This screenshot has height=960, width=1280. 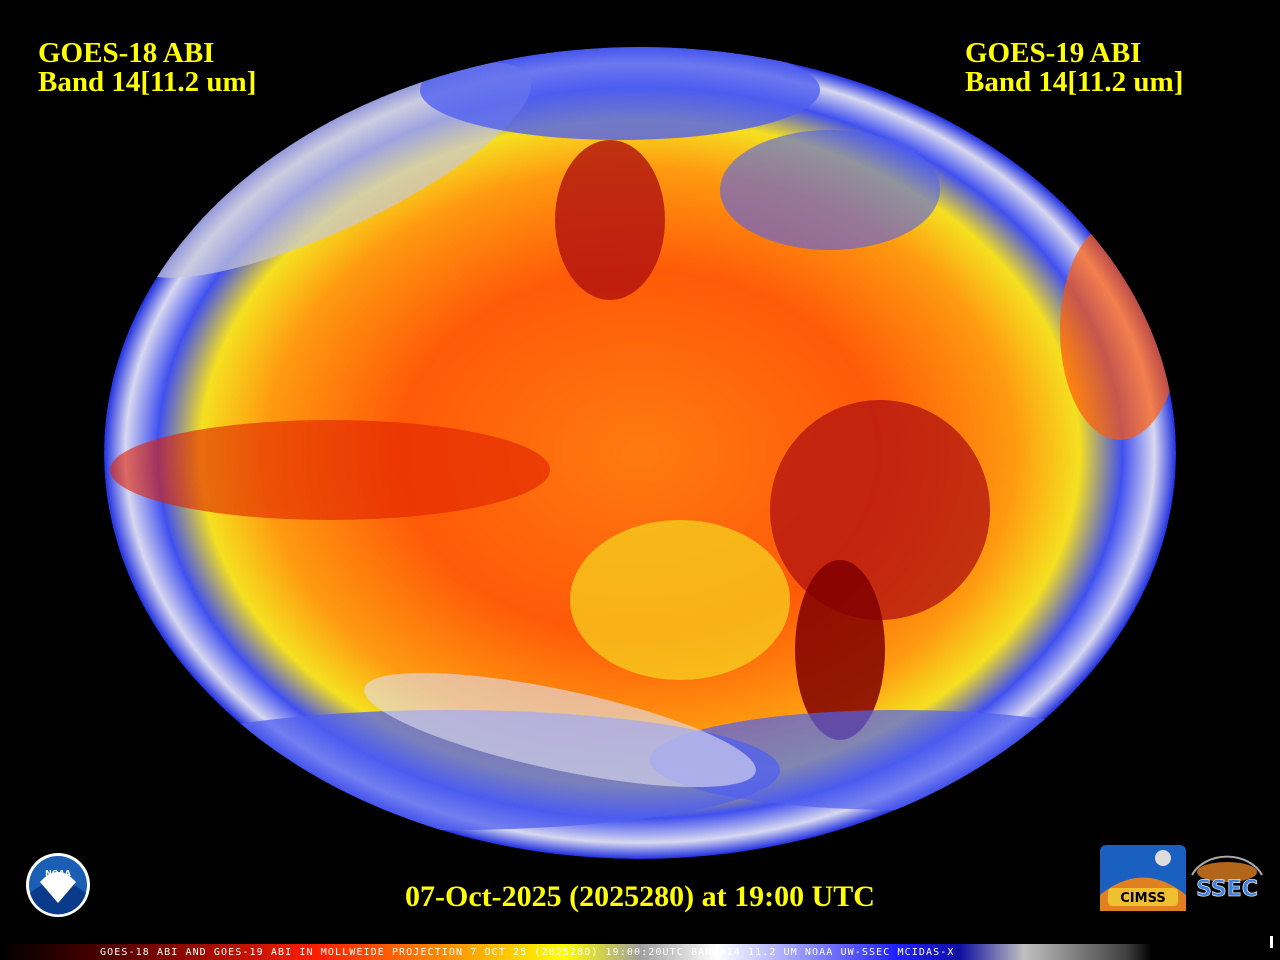 I want to click on cimss-text: CIMSS, so click(x=1142, y=898).